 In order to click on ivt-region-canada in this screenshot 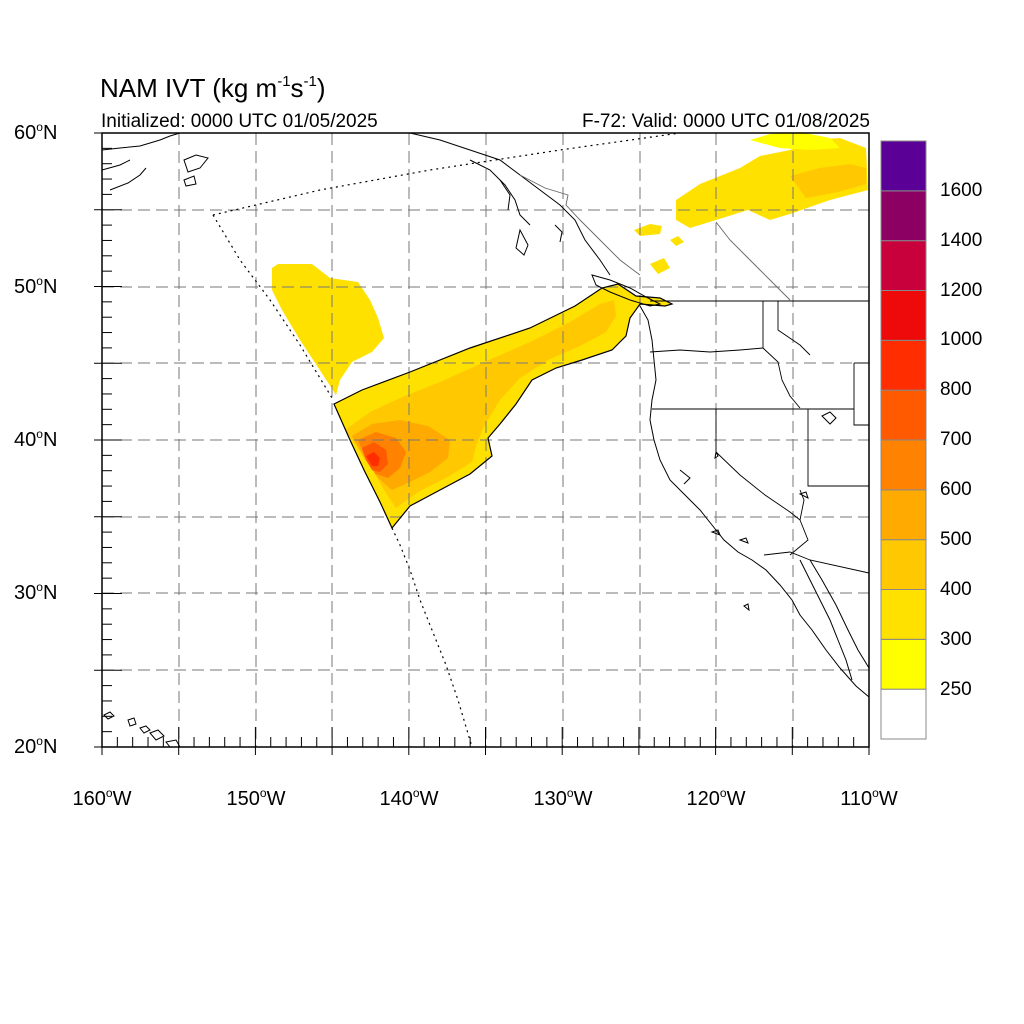, I will do `click(772, 183)`.